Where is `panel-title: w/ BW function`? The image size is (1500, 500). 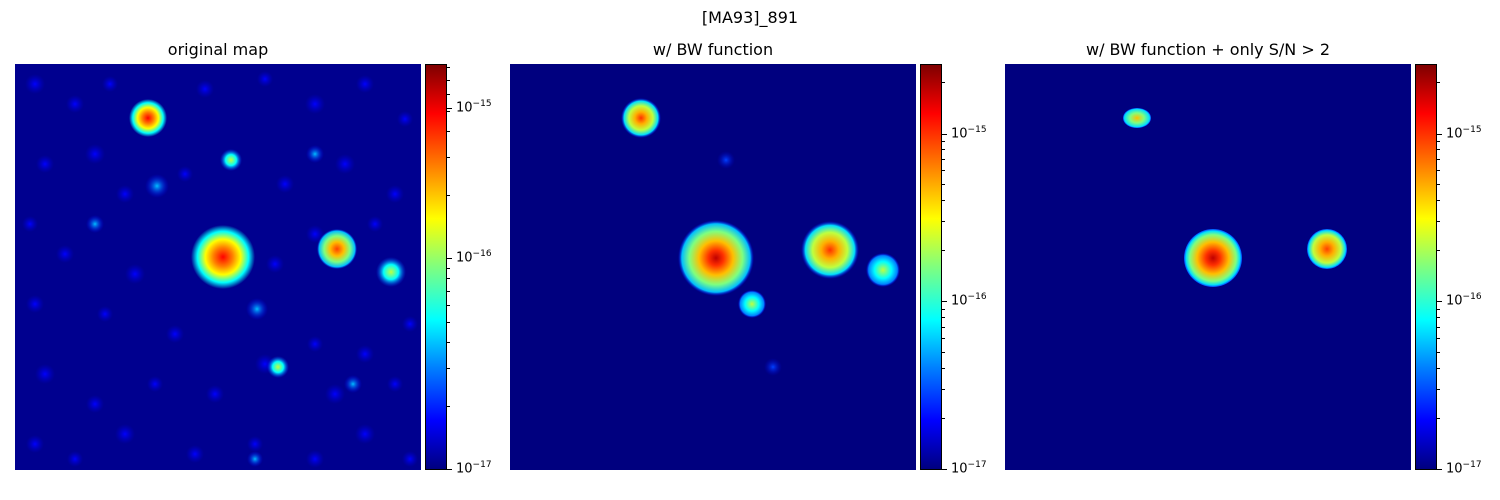
panel-title: w/ BW function is located at coordinates (713, 49).